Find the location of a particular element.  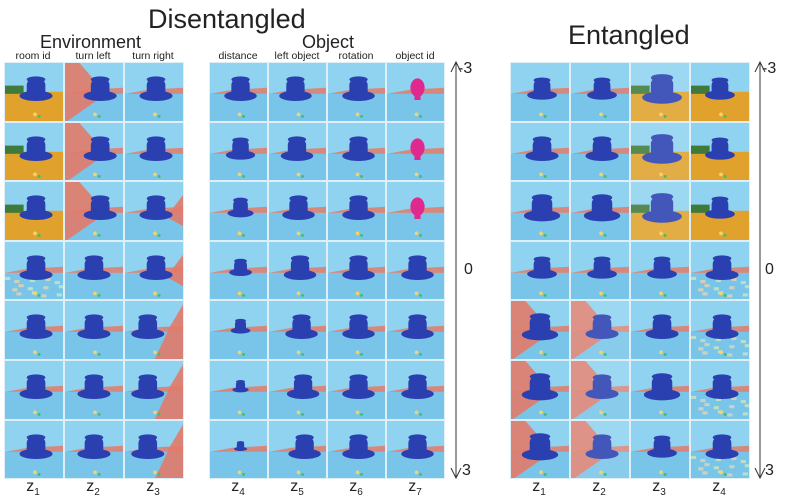

entangled-latent-label-z1: z1 is located at coordinates (539, 488).